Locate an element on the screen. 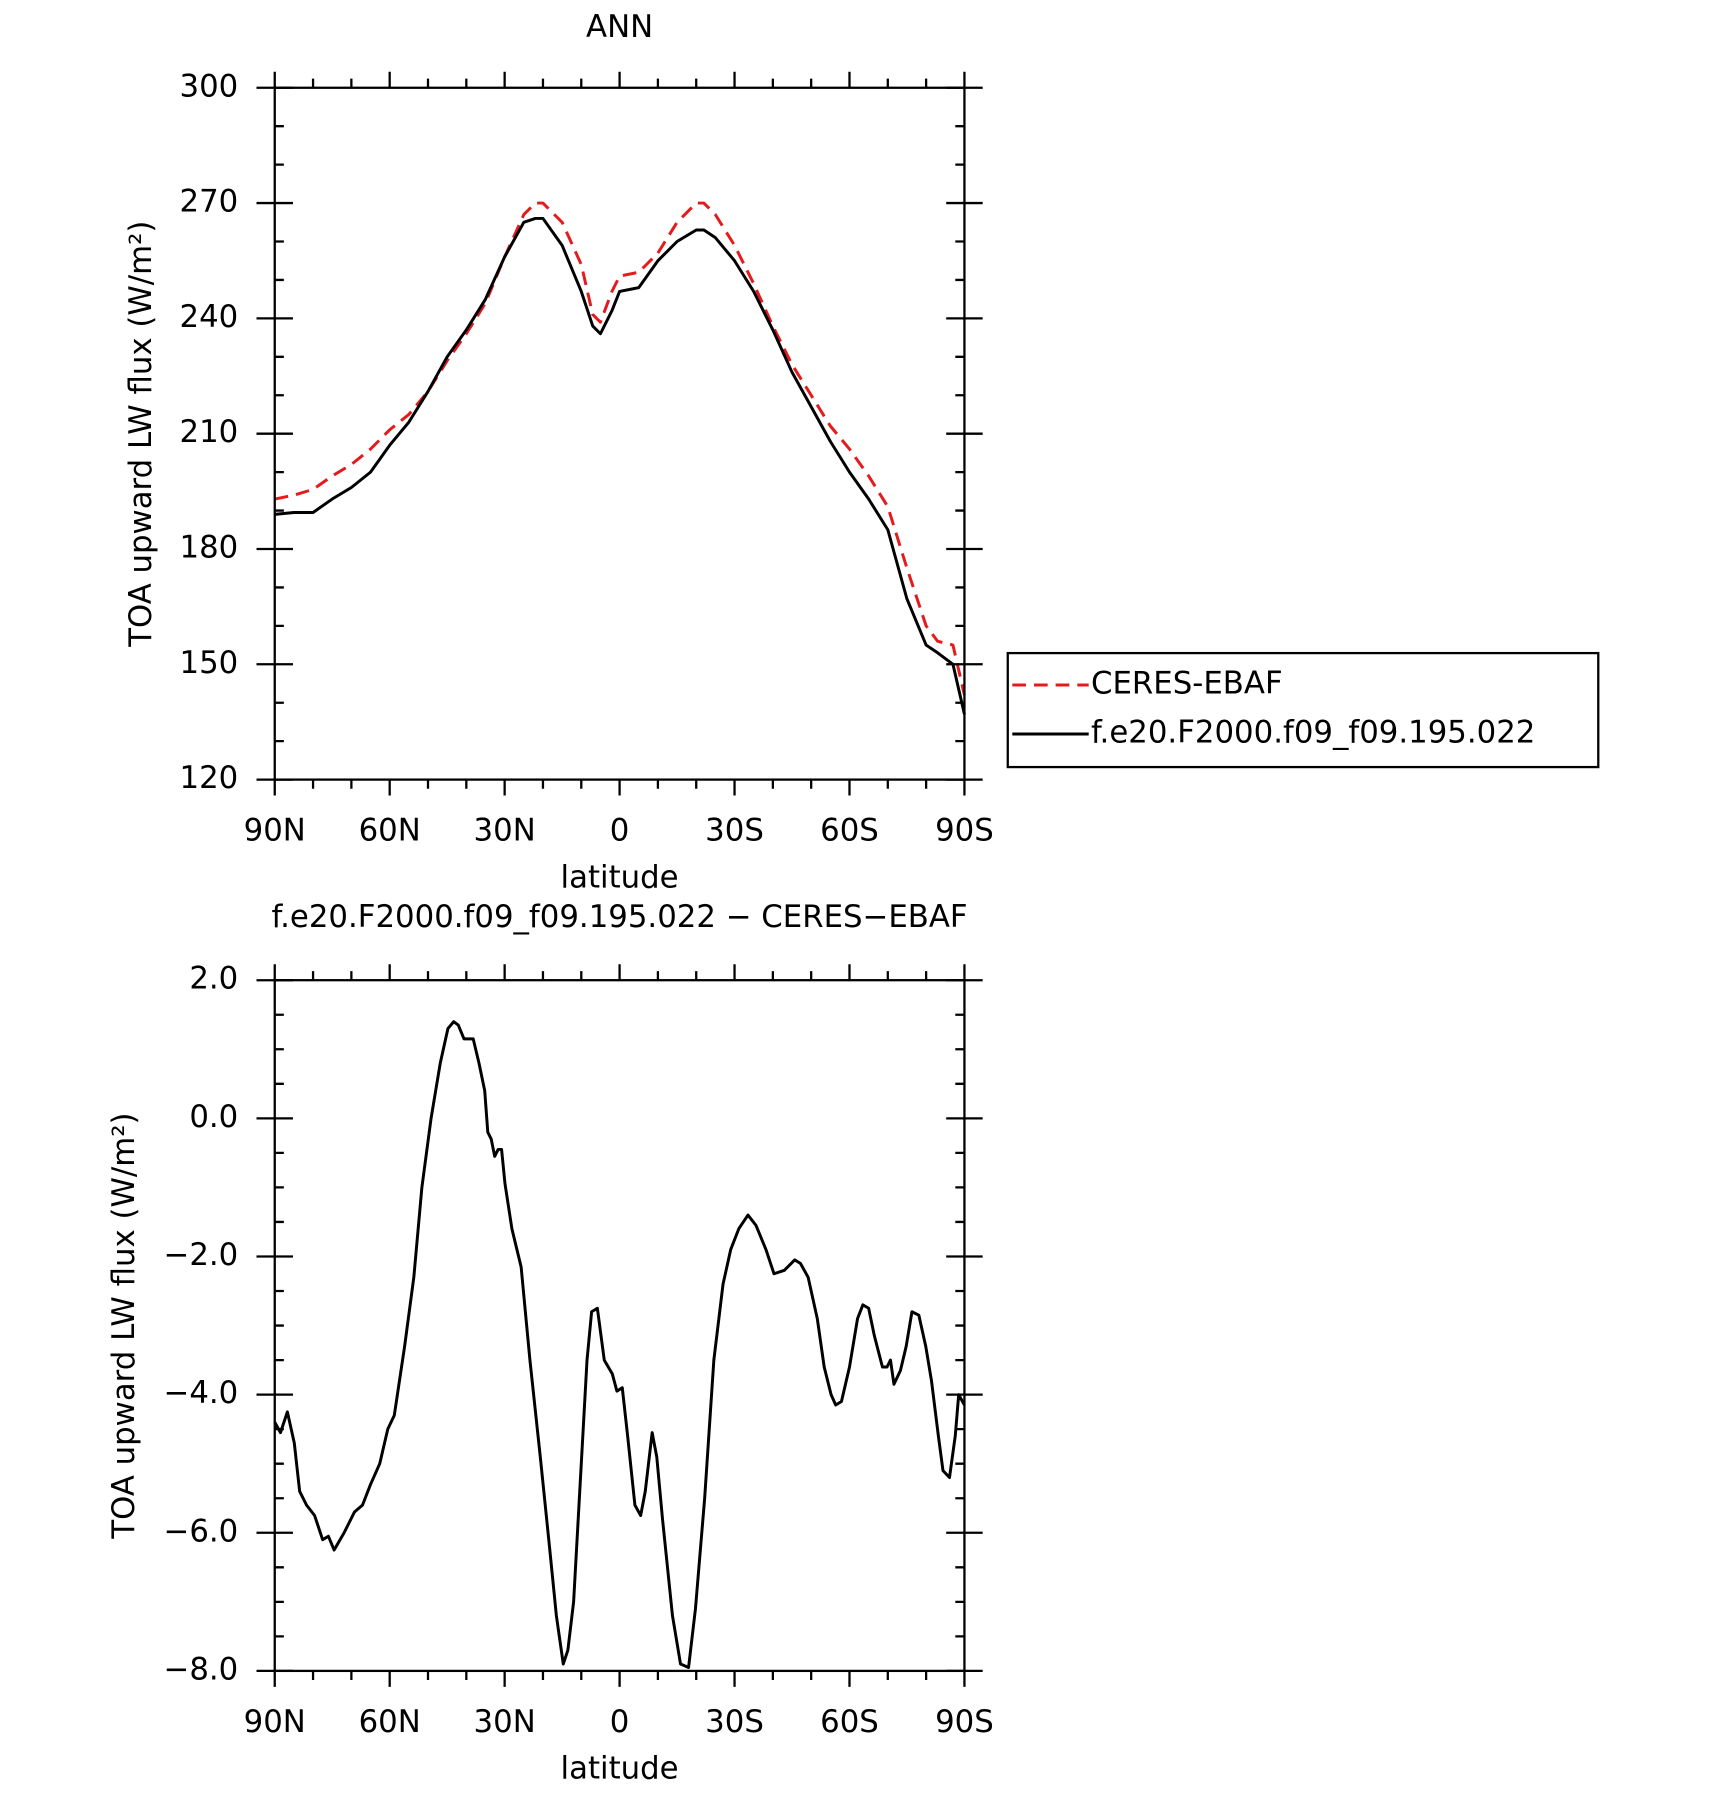 The image size is (1710, 1794). legend-label: CERES-EBAF is located at coordinates (1187, 684).